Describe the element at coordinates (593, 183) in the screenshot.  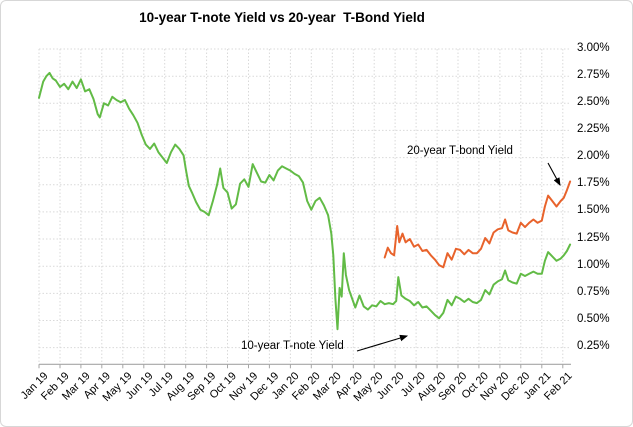
I see `y-axis-label: 1.75%` at that location.